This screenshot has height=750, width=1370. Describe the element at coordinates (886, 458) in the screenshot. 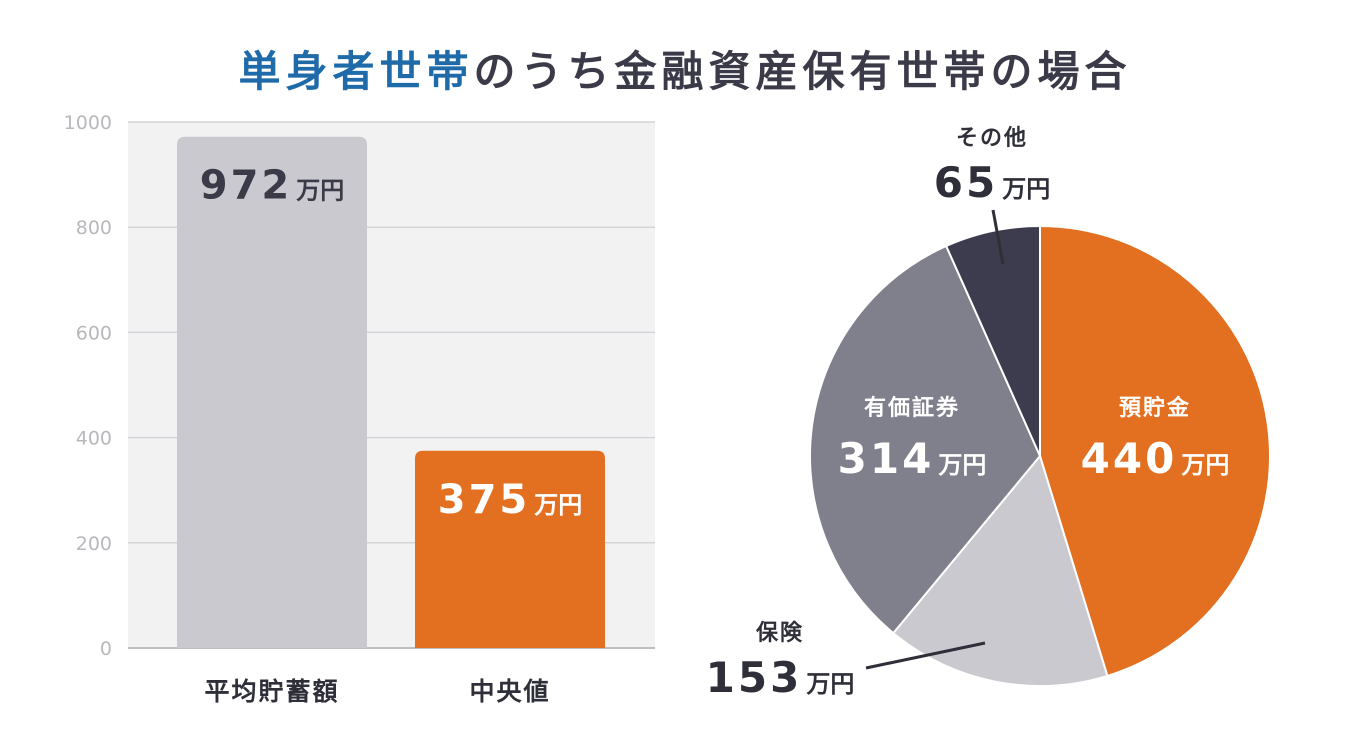

I see `pie-value-label-2-number: 314` at that location.